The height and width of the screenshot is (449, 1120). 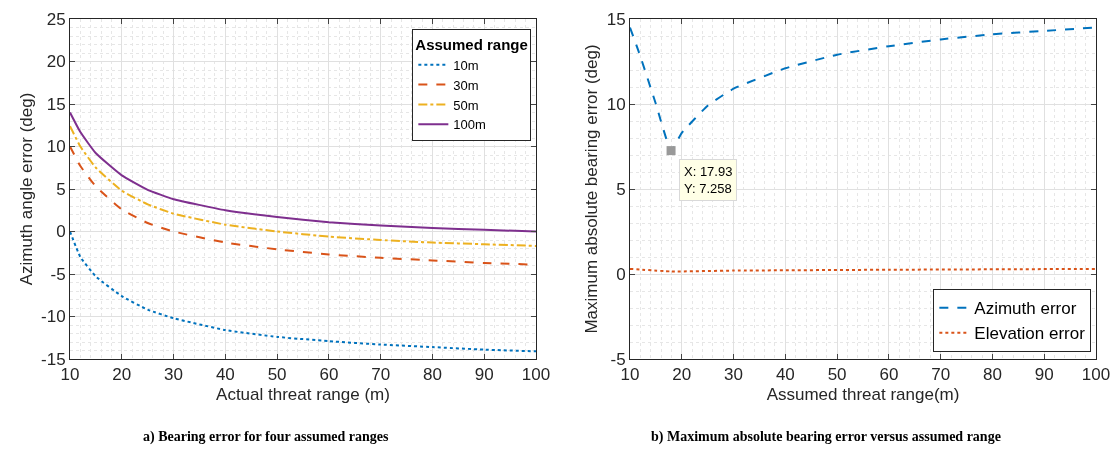 I want to click on legend-label: Azimuth error, so click(x=1025, y=309).